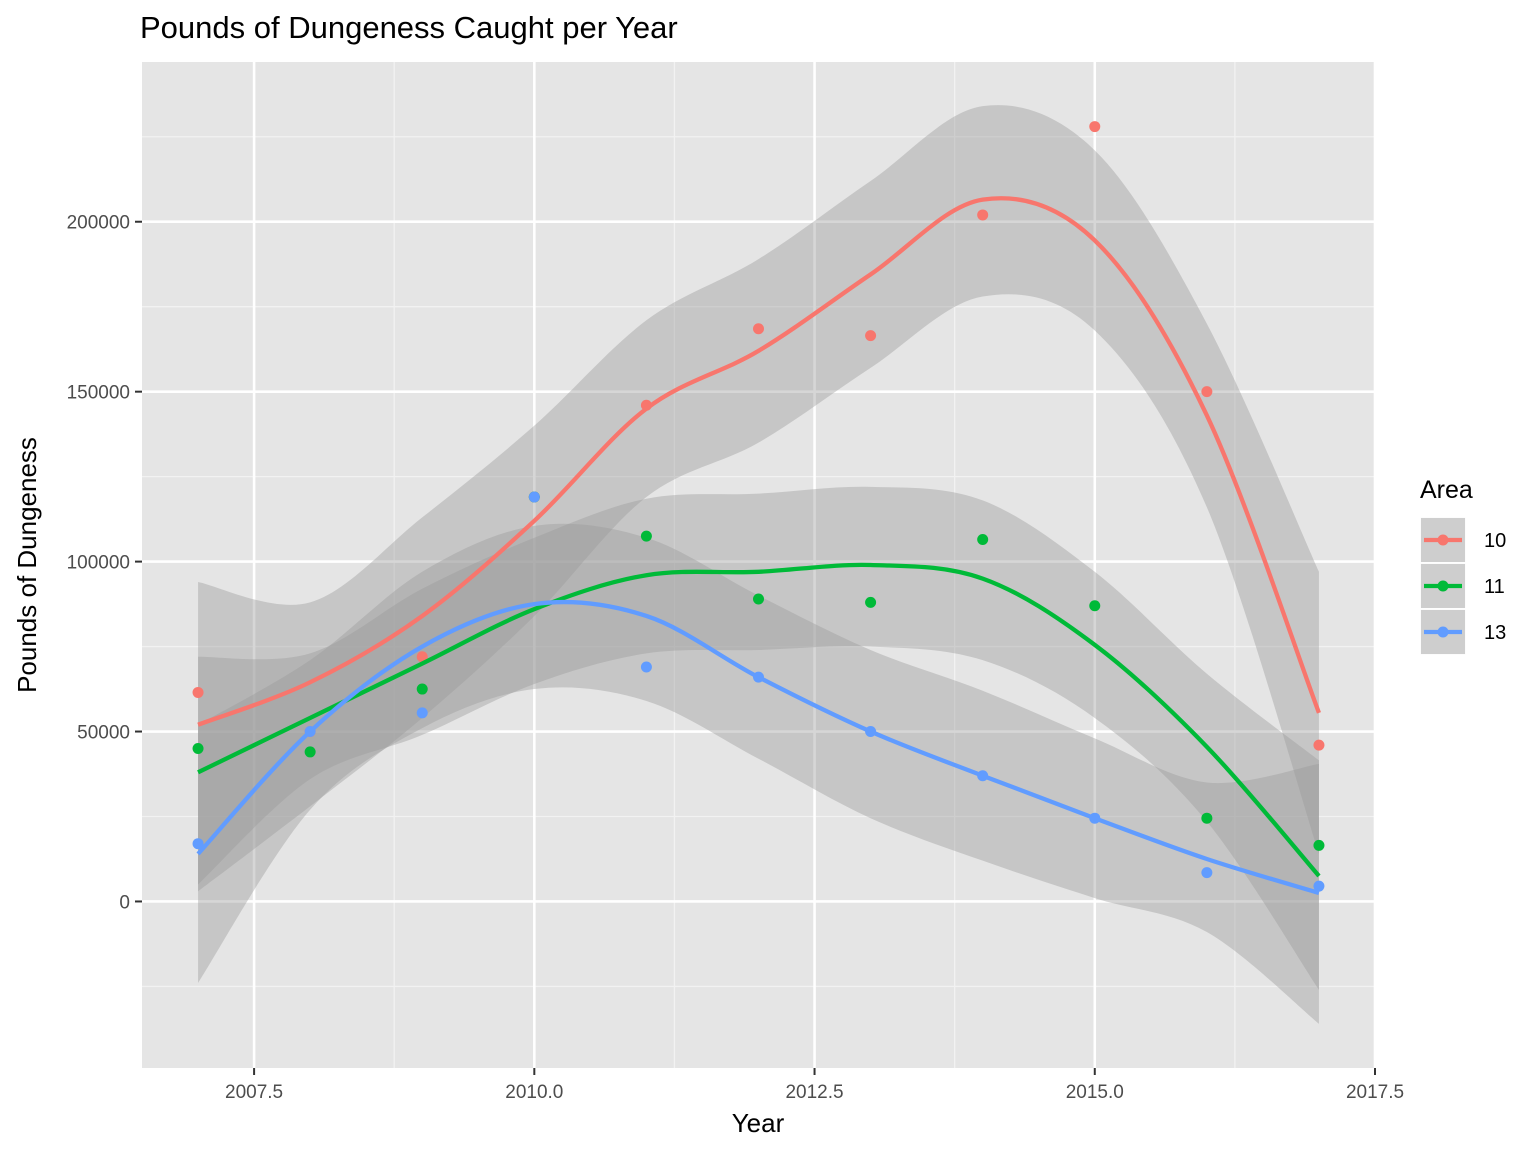 The image size is (1536, 1152). Describe the element at coordinates (98, 393) in the screenshot. I see `y-tick-label: 150000` at that location.